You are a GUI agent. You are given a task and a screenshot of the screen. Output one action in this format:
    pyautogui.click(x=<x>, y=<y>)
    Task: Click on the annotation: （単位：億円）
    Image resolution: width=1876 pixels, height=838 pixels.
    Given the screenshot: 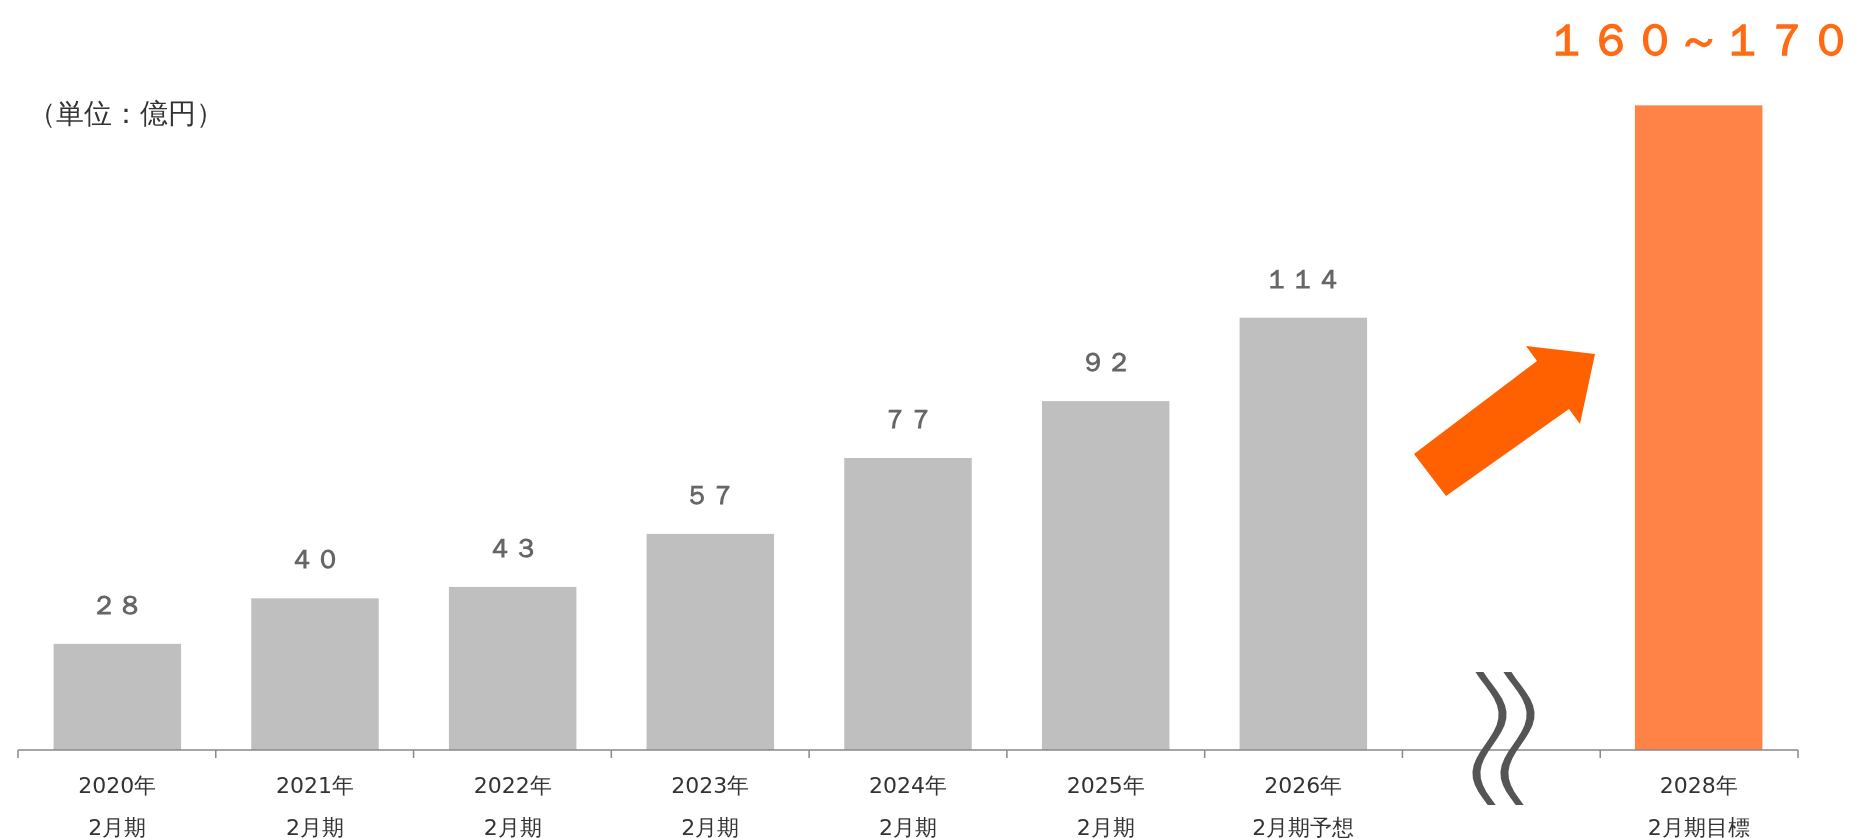 What is the action you would take?
    pyautogui.click(x=126, y=113)
    